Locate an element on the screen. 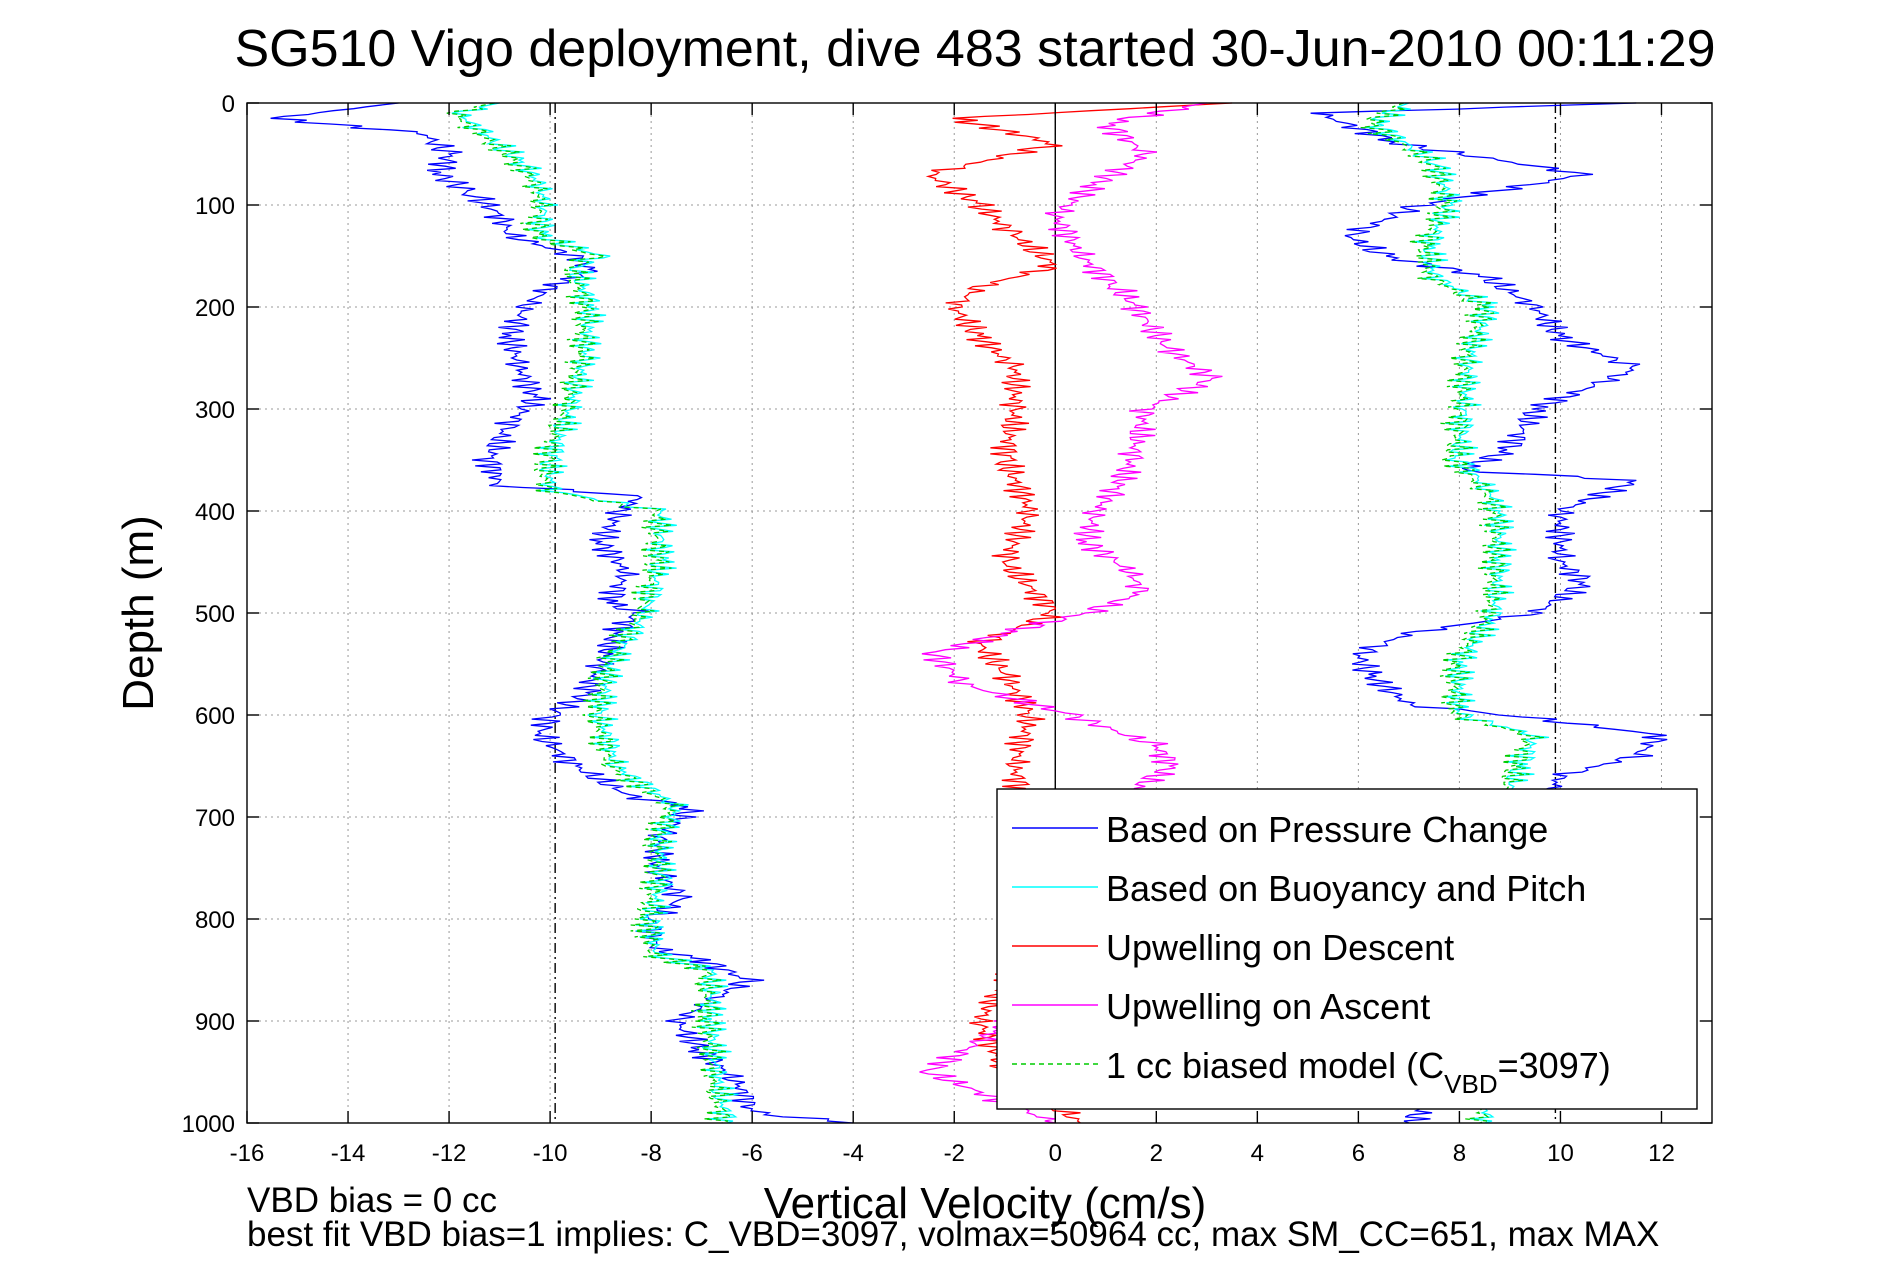 The width and height of the screenshot is (1891, 1262). y-tick-label: 1000 is located at coordinates (208, 1124).